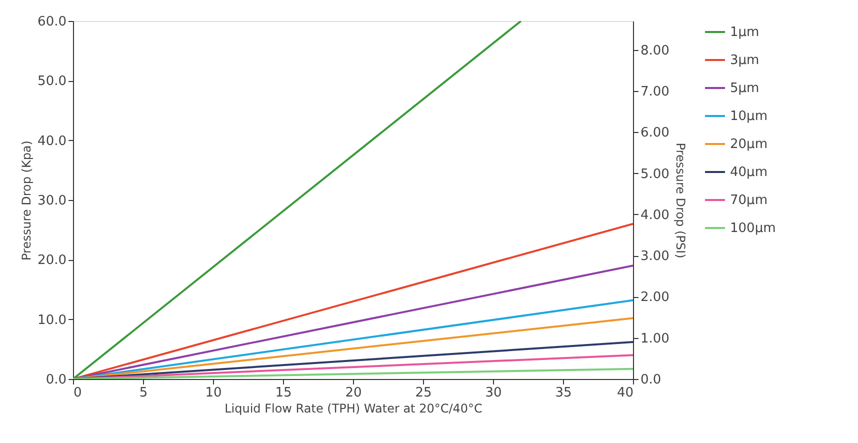  Describe the element at coordinates (745, 60) in the screenshot. I see `legend-label: 3µm` at that location.